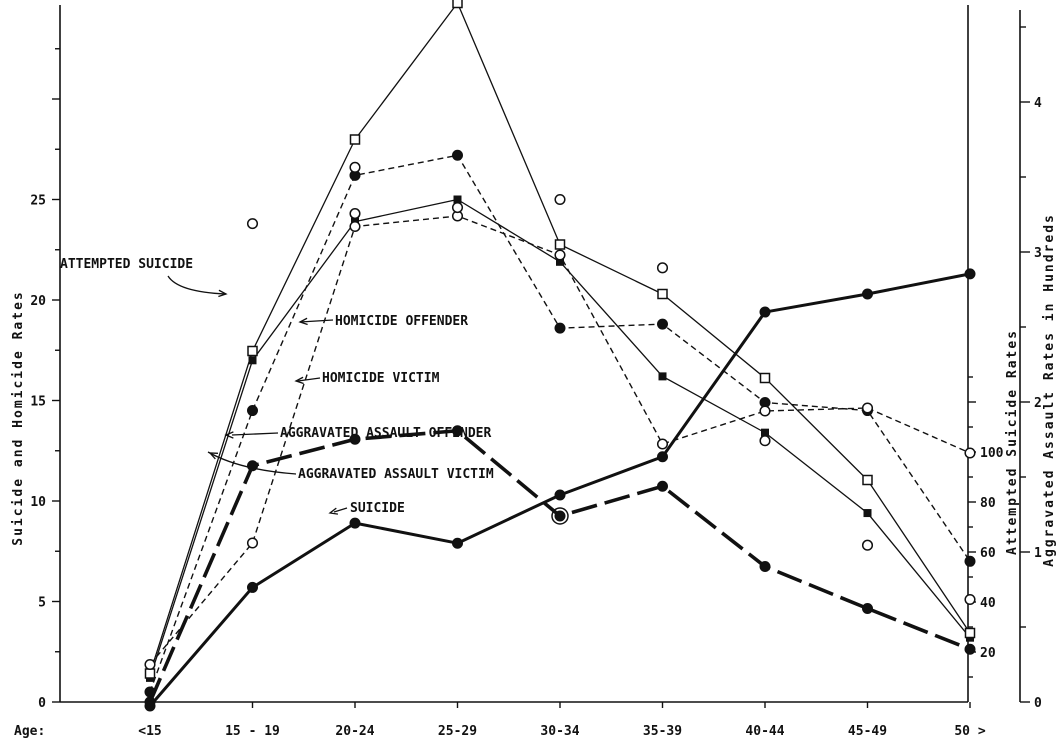 Image resolution: width=1061 pixels, height=741 pixels. What do you see at coordinates (559, 731) in the screenshot?
I see `x-tick-label: 30-34` at bounding box center [559, 731].